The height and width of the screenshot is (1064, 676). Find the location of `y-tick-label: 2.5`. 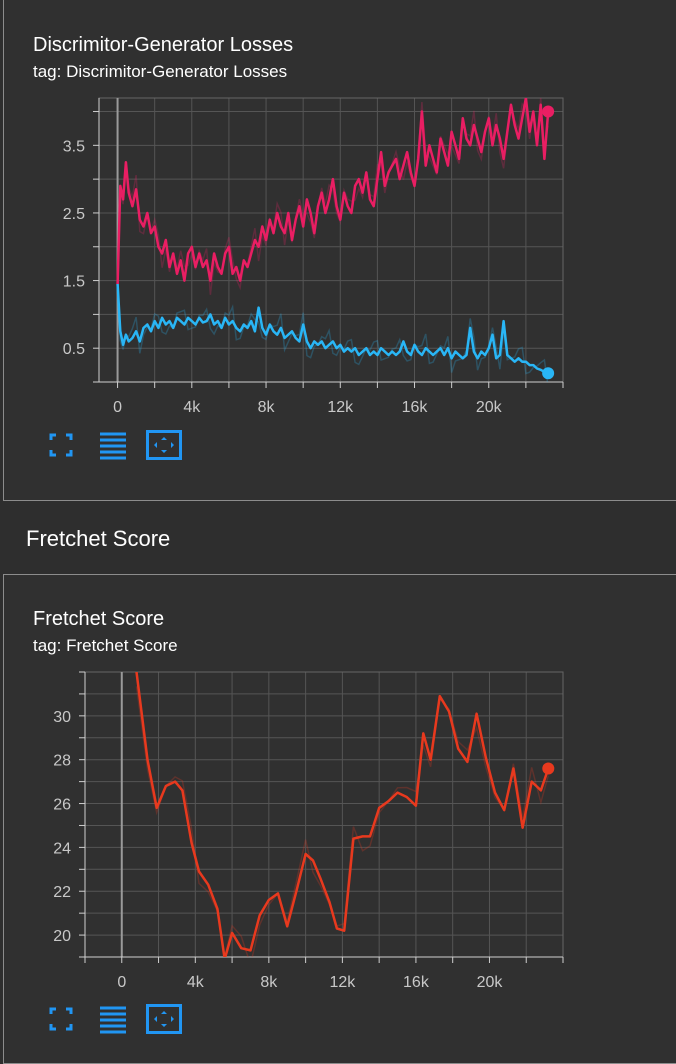

y-tick-label: 2.5 is located at coordinates (74, 214).